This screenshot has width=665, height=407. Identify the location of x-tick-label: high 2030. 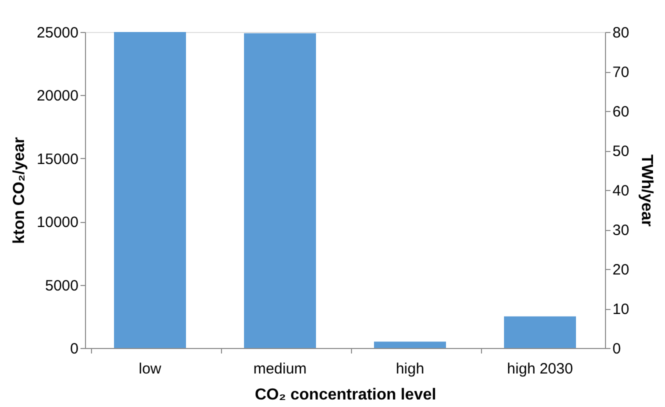
(540, 369).